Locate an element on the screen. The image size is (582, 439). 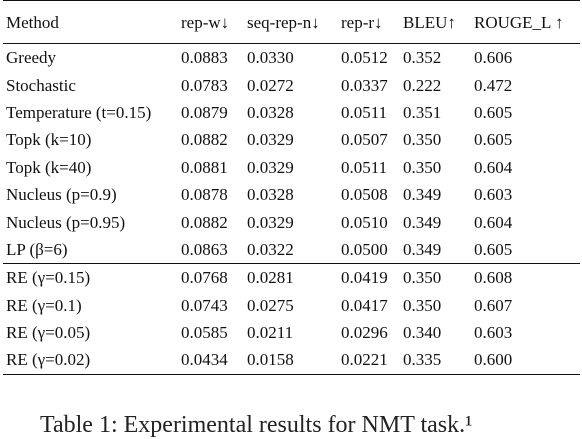
cell-rep-w: 0.0768 is located at coordinates (204, 278).